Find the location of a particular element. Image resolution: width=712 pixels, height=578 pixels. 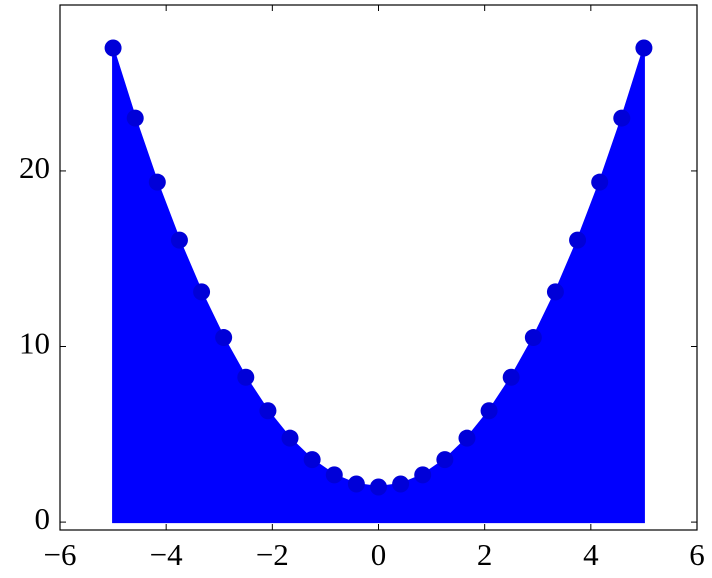

y-tick-label: 0 is located at coordinates (43, 518).